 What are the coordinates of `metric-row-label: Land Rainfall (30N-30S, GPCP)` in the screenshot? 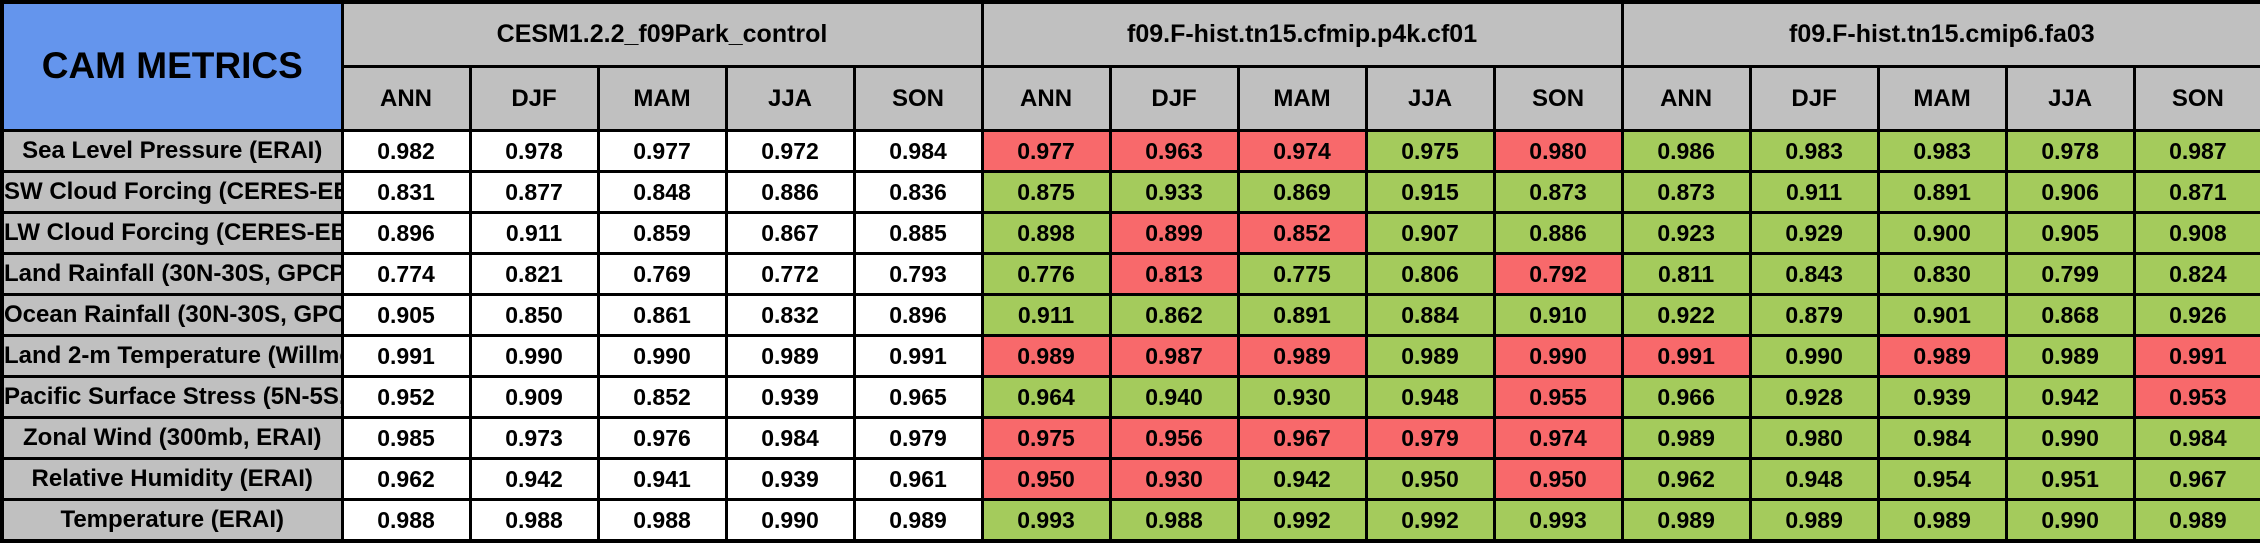 It's located at (172, 274).